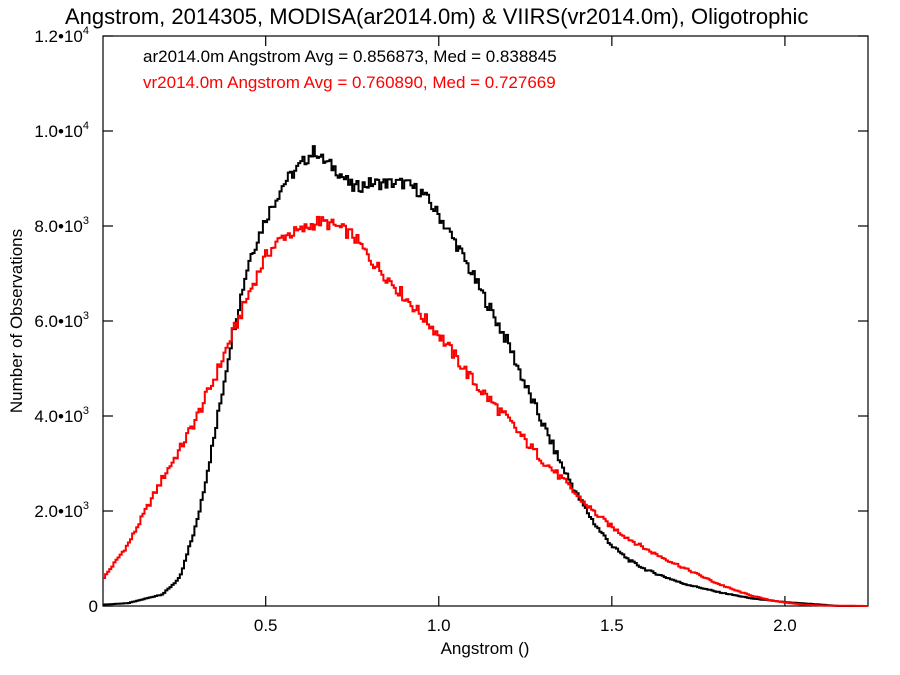  I want to click on x-tick-label: 1.0, so click(439, 625).